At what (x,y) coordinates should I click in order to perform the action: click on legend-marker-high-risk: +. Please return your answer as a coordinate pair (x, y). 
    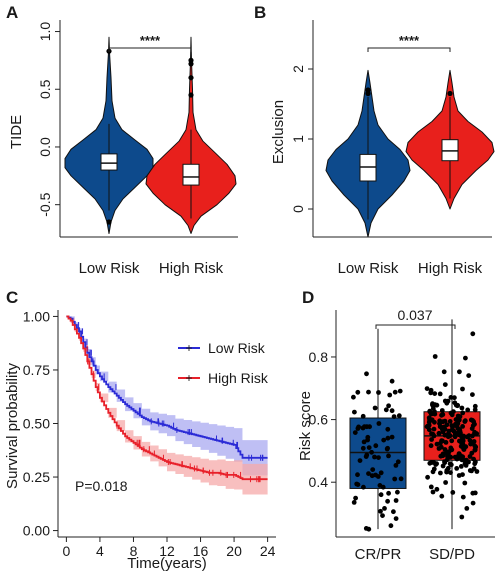
    Looking at the image, I should click on (188, 378).